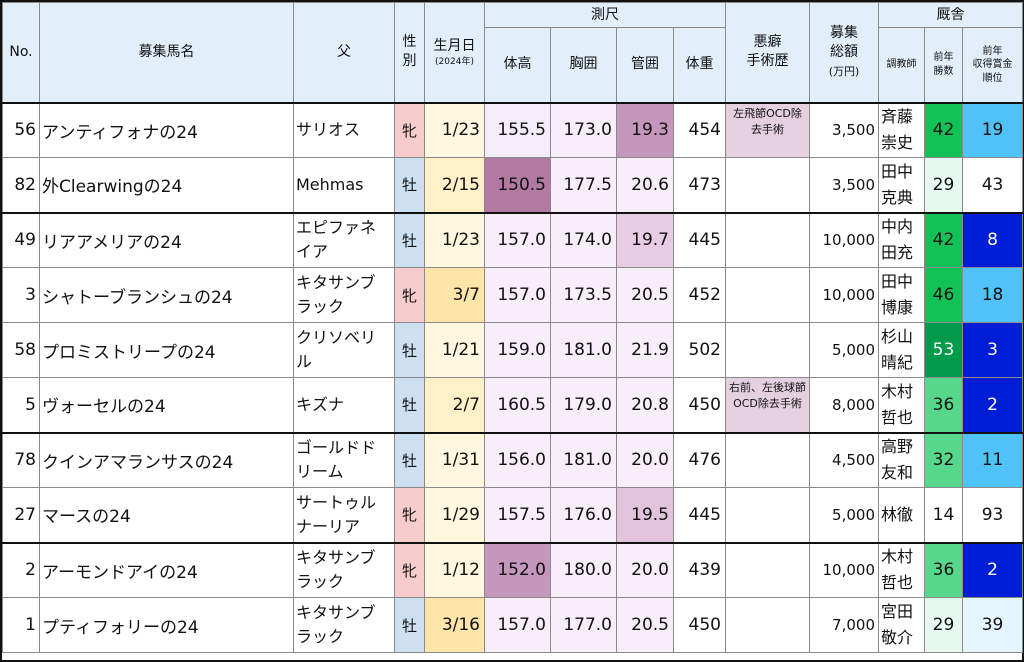 The image size is (1024, 662). What do you see at coordinates (344, 515) in the screenshot?
I see `cell-sire: サートゥル ナーリア` at bounding box center [344, 515].